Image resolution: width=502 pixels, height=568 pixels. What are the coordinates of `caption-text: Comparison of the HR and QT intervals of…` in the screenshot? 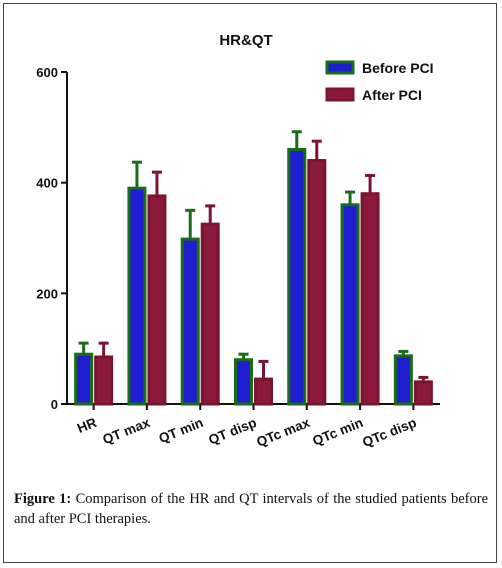 It's located at (251, 509).